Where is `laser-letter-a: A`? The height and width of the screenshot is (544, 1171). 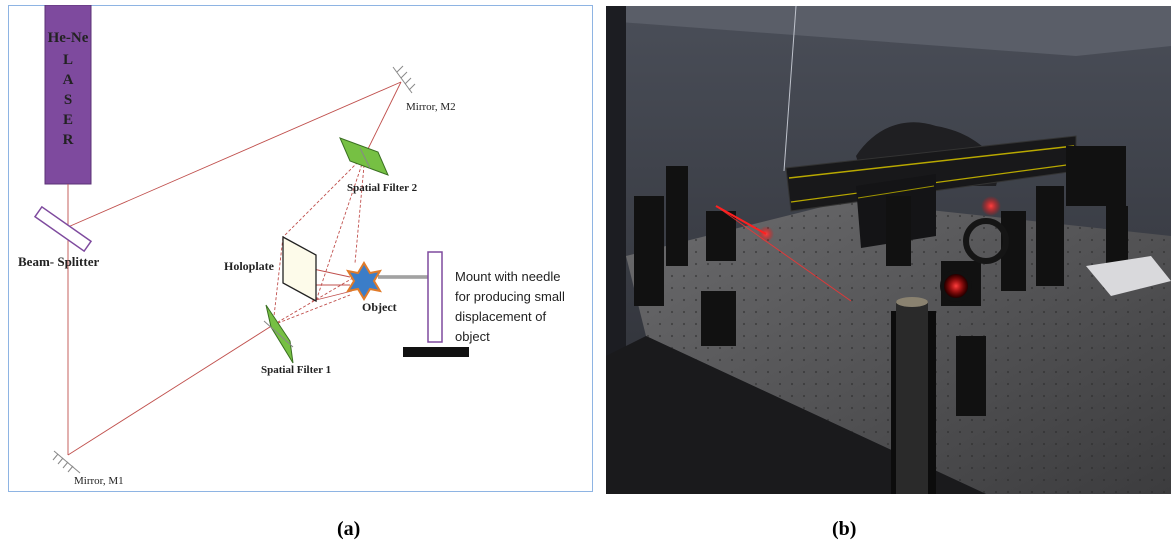
laser-letter-a: A is located at coordinates (68, 80).